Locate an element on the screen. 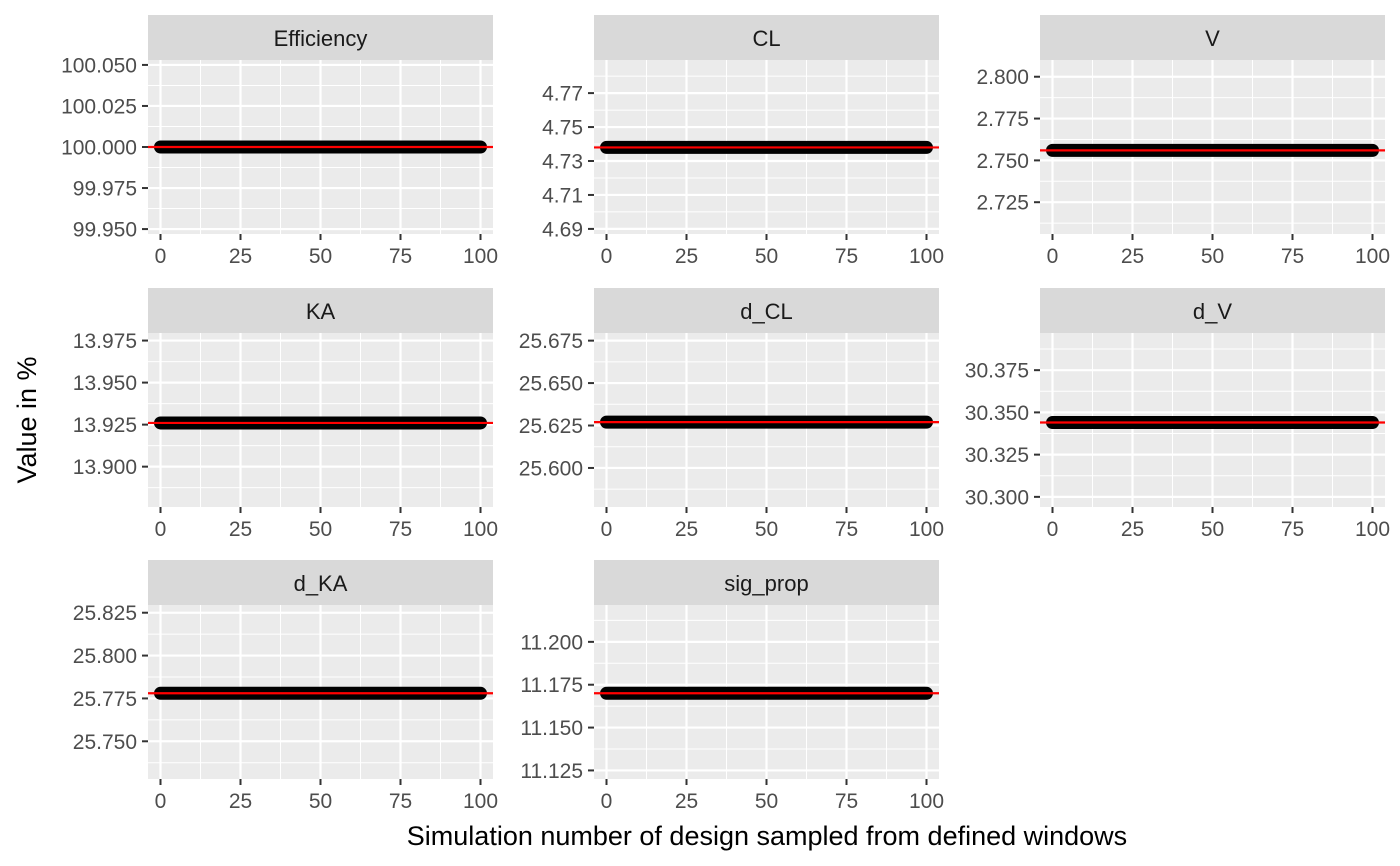 This screenshot has width=1400, height=866. y-tick-label: 13.900 is located at coordinates (105, 467).